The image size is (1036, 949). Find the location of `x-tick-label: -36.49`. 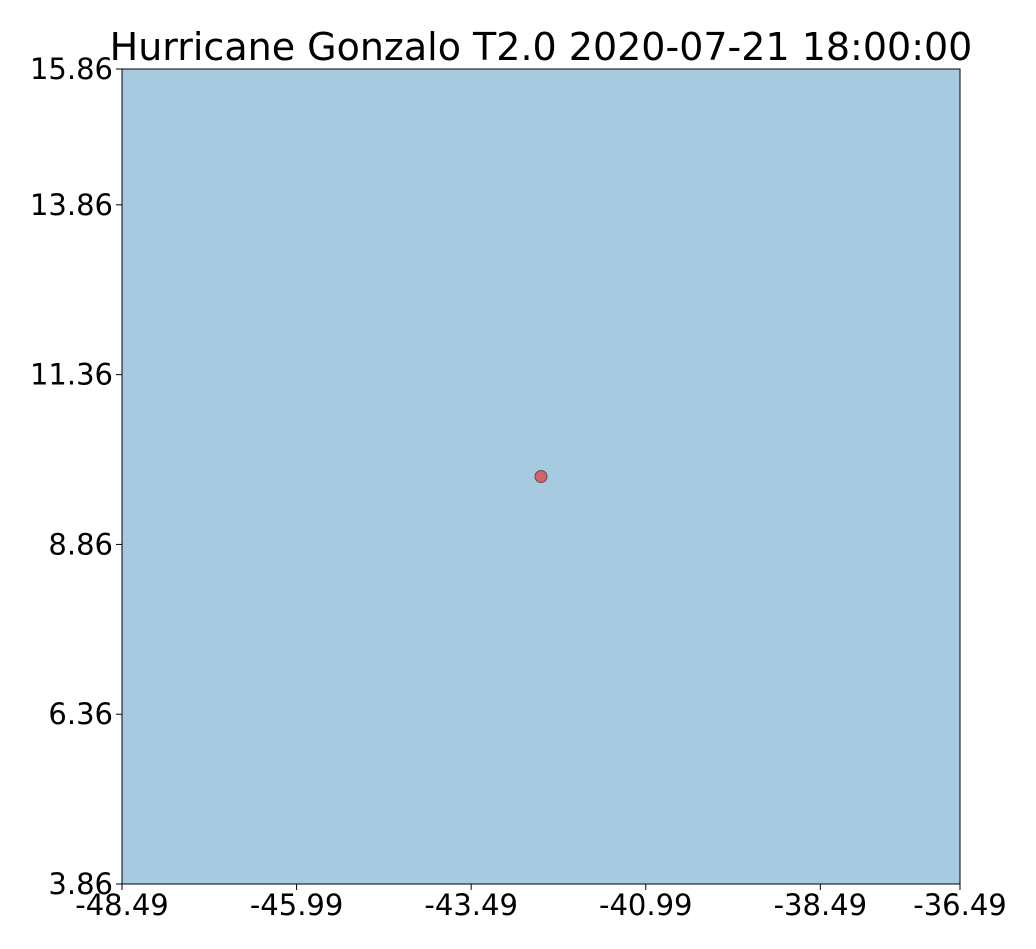

x-tick-label: -36.49 is located at coordinates (960, 905).